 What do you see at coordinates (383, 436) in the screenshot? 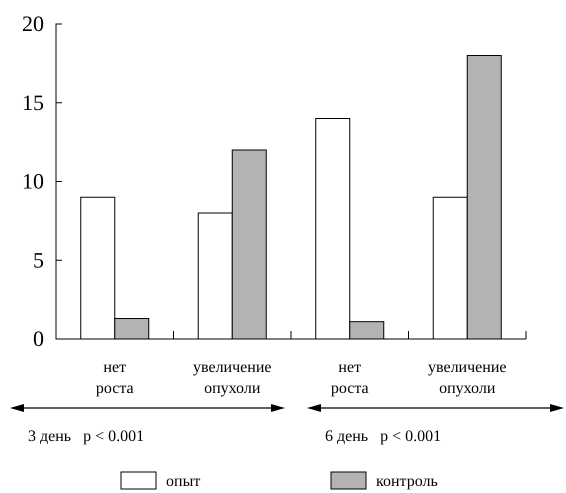
I see `text: 6 день p < 0.001` at bounding box center [383, 436].